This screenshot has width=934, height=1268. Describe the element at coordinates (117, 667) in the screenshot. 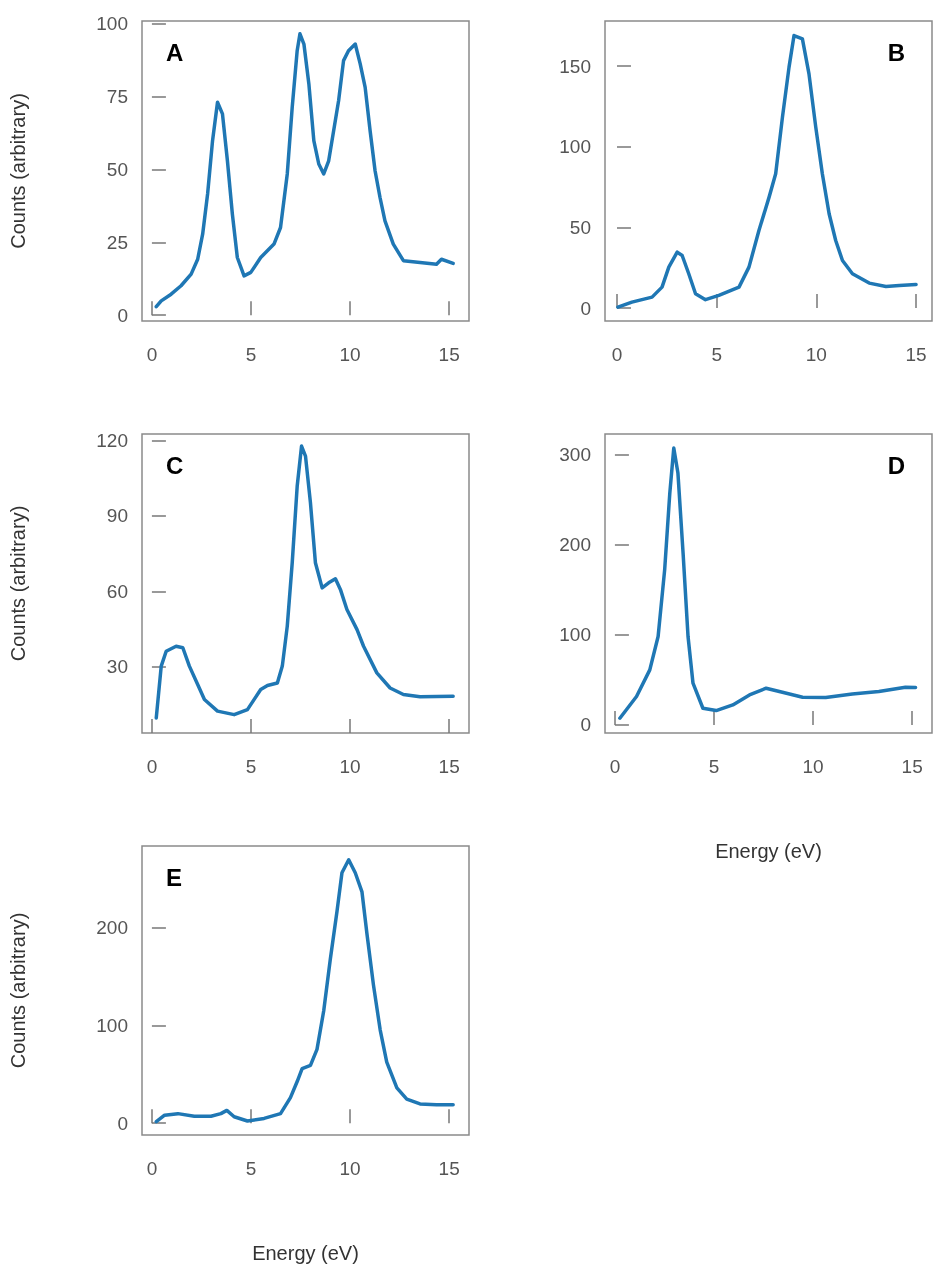

I see `y-tick-label: 30` at that location.